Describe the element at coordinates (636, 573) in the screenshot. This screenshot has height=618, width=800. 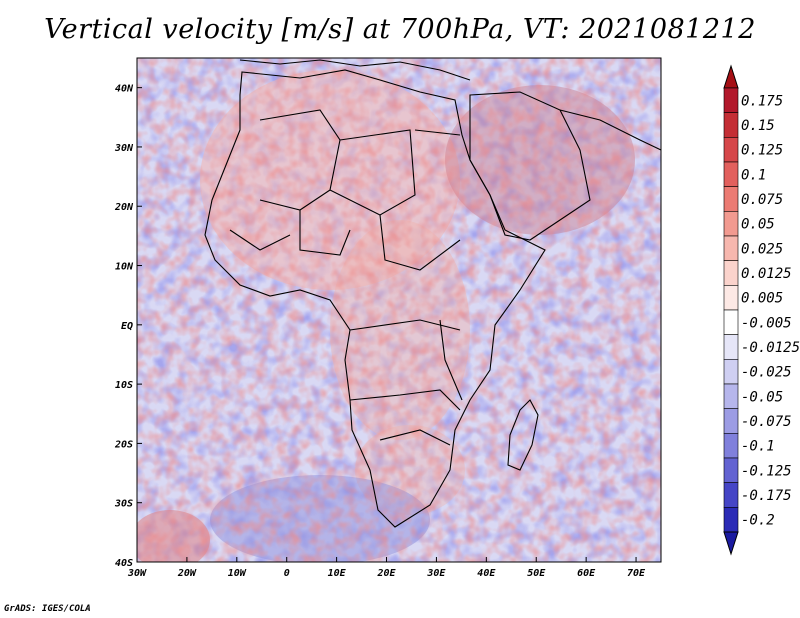
I see `lon-tick-label: 70E` at that location.